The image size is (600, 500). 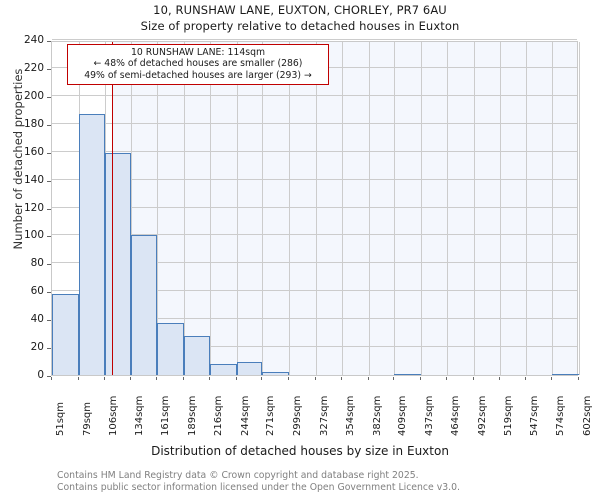 What do you see at coordinates (33, 235) in the screenshot?
I see `y-axis-tick-label: 100` at bounding box center [33, 235].